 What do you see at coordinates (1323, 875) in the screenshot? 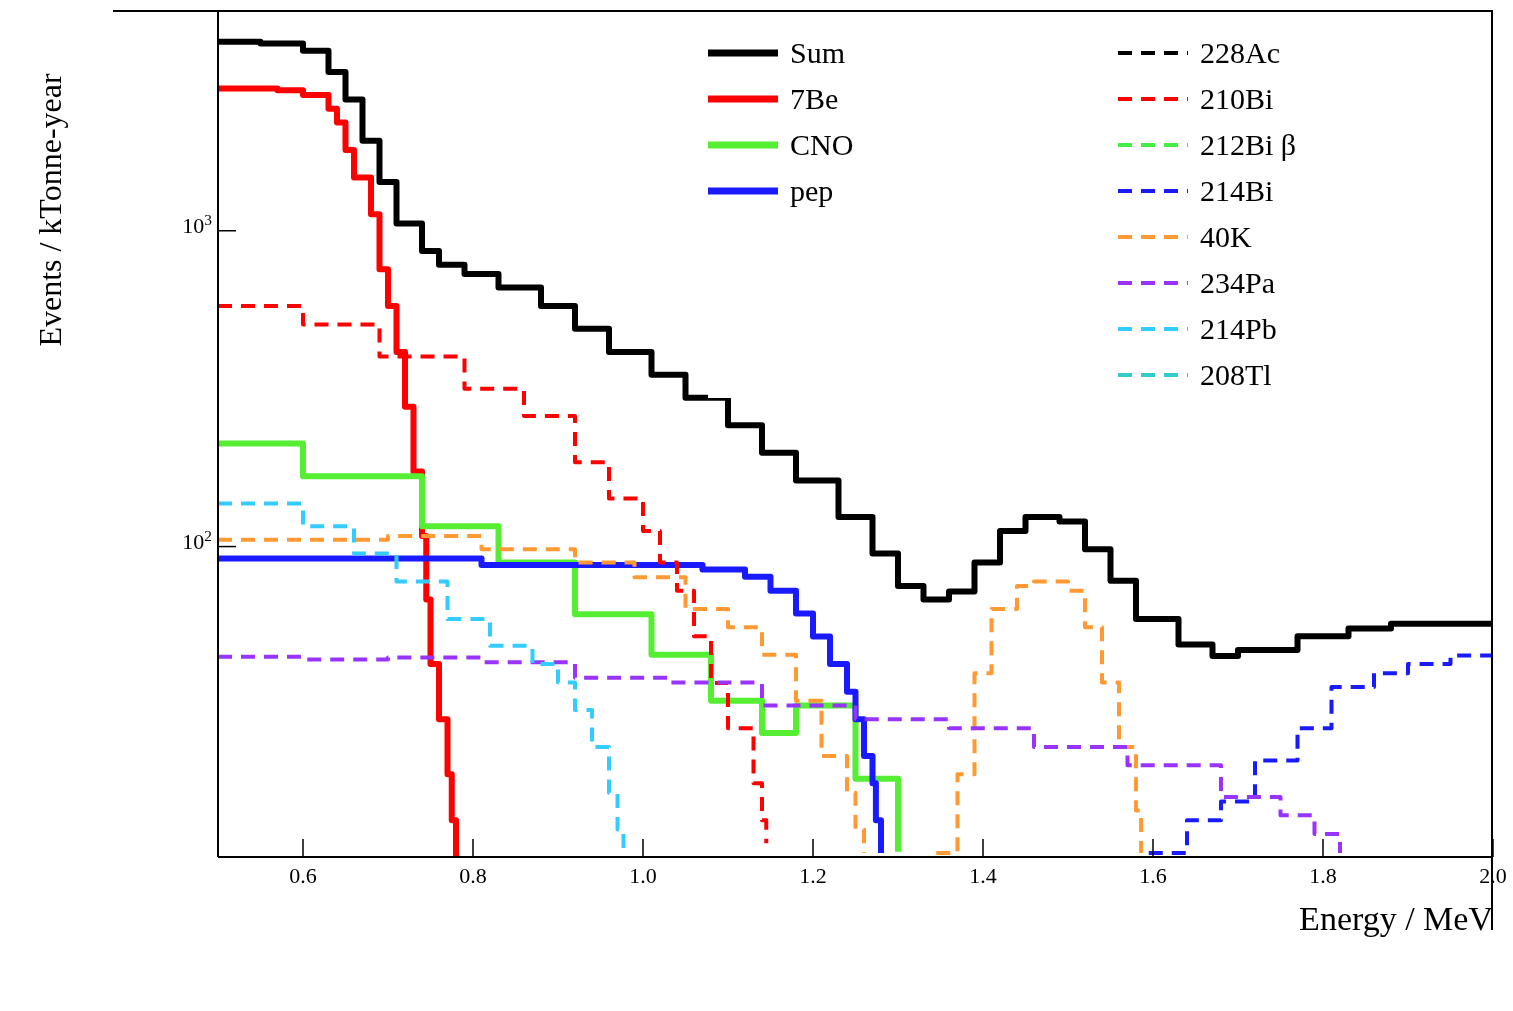
I see `x-tick-label: 1.8` at bounding box center [1323, 875].